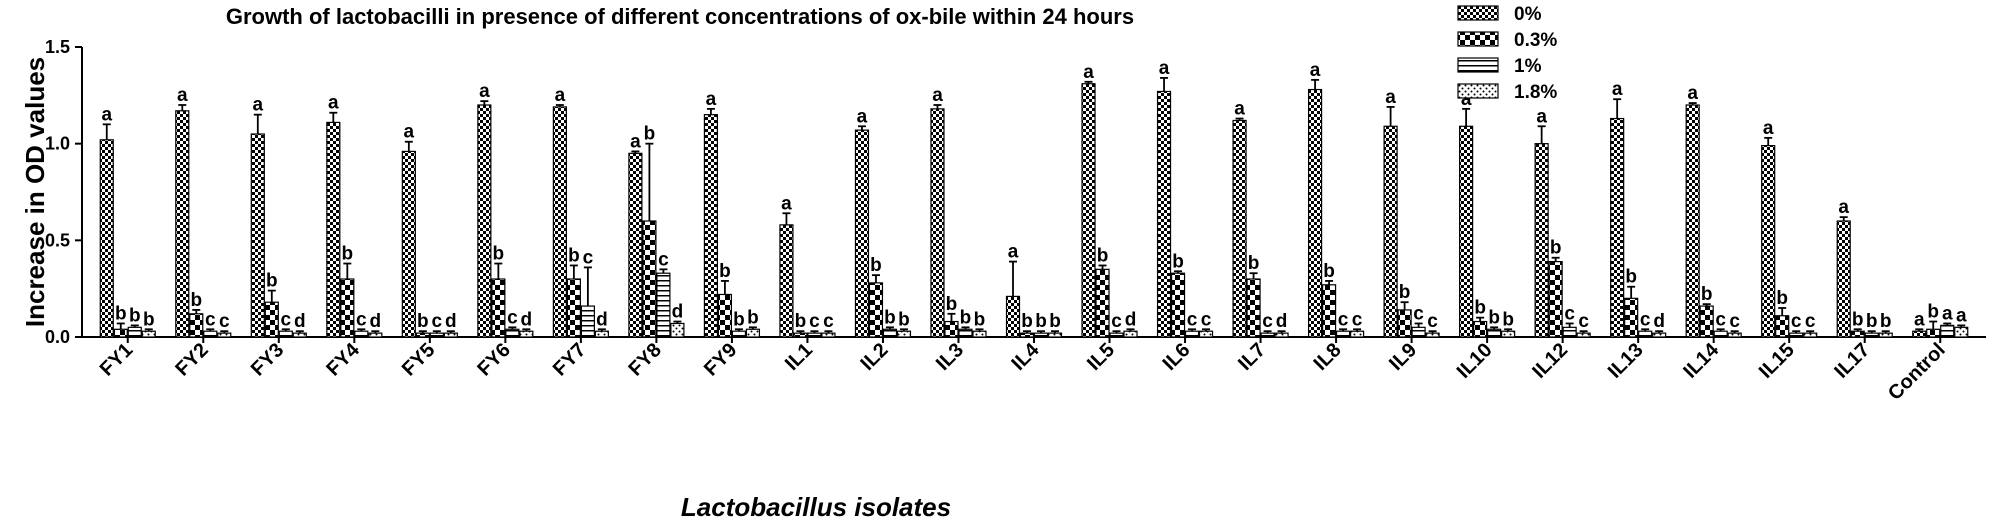  Describe the element at coordinates (210, 334) in the screenshot. I see `bar-FY2-1%` at that location.